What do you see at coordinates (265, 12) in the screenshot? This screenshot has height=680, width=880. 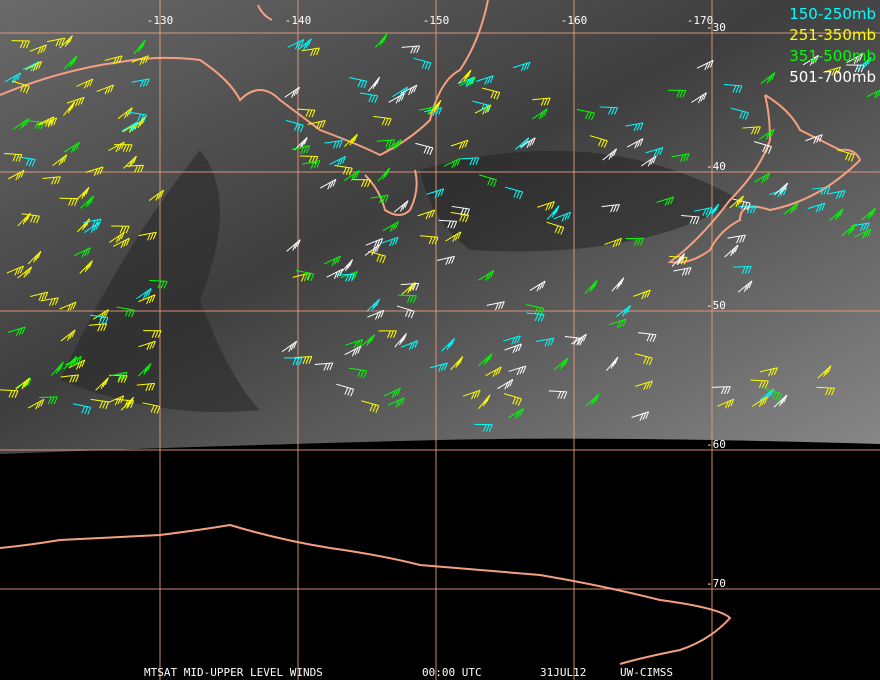 I see `coastline` at bounding box center [265, 12].